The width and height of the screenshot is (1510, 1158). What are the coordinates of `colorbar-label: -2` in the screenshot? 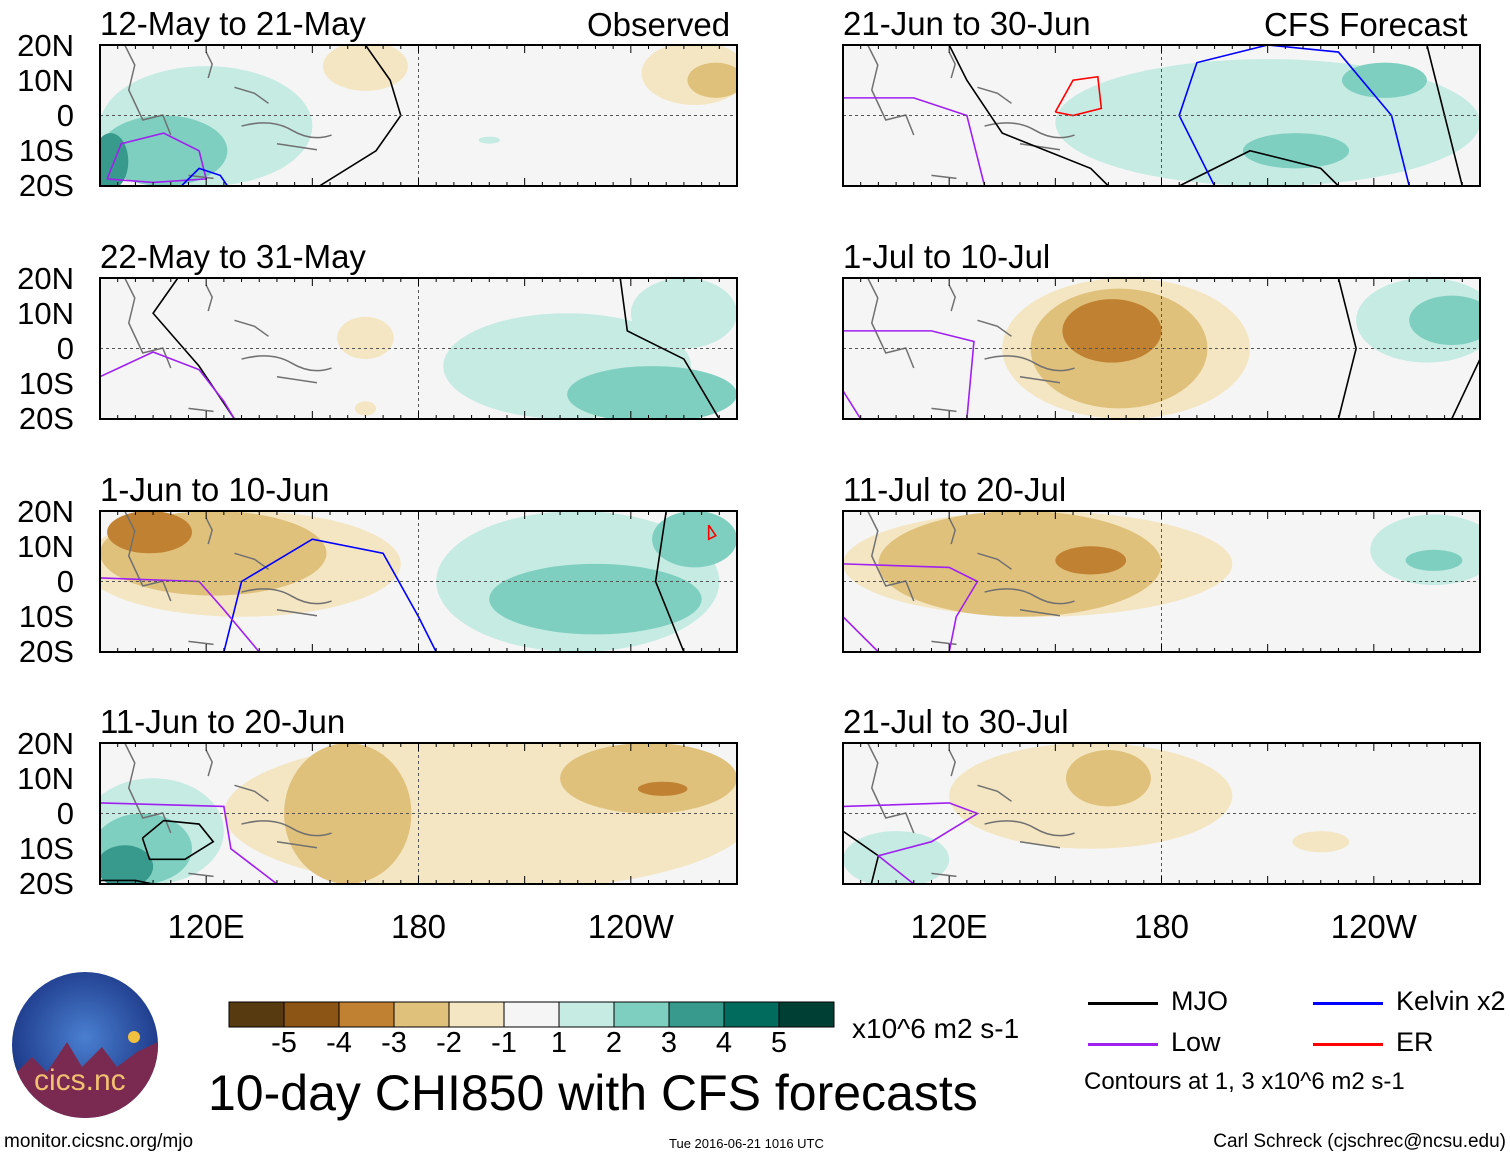 It's located at (449, 1043).